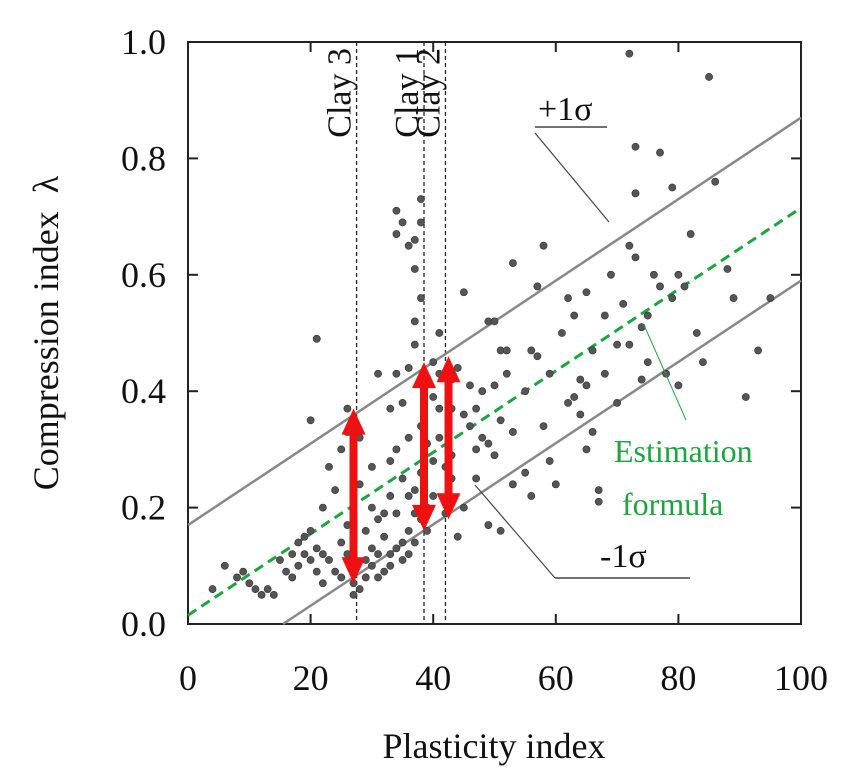  I want to click on minus-sigma-pointer, so click(515, 531).